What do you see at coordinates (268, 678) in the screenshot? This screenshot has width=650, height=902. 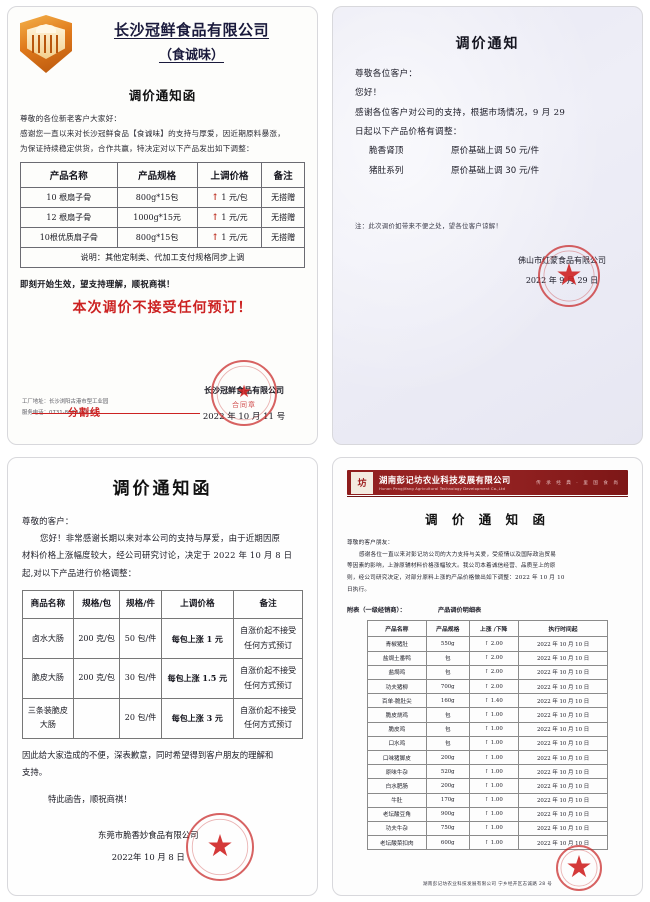 I see `cell-remark: 自涨价起不接受 任何方式预订` at bounding box center [268, 678].